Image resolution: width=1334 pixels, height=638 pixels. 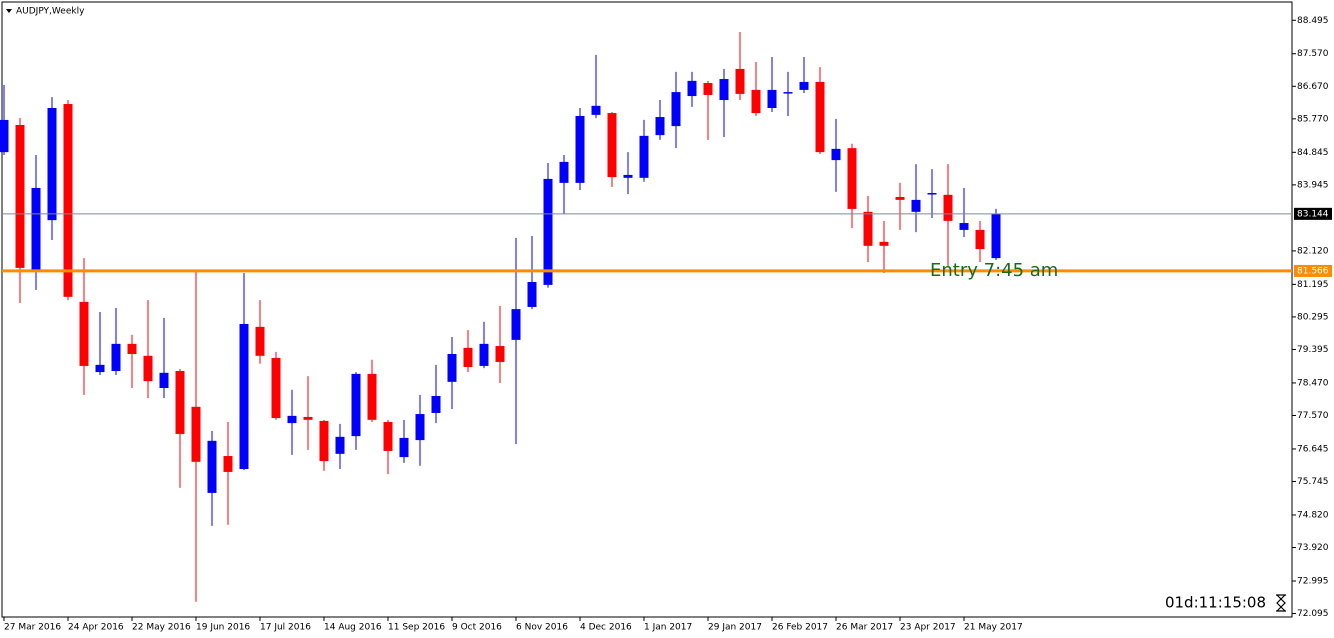 I want to click on y-tick-label: 75.745, so click(x=1313, y=482).